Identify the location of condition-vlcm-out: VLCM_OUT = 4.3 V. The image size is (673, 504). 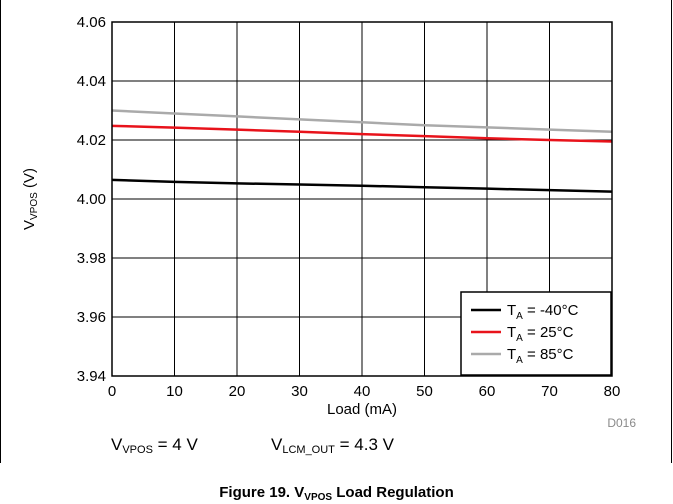
(332, 445).